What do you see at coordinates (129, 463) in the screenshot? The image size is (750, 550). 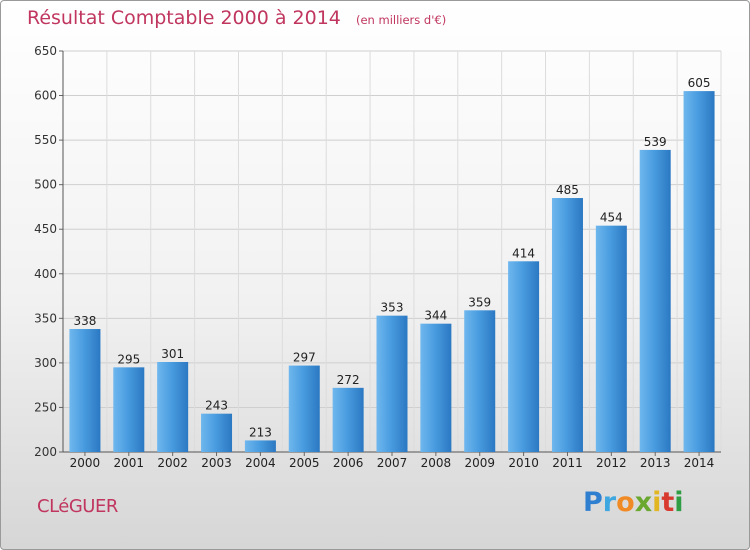 I see `x-tick-label: 2001` at bounding box center [129, 463].